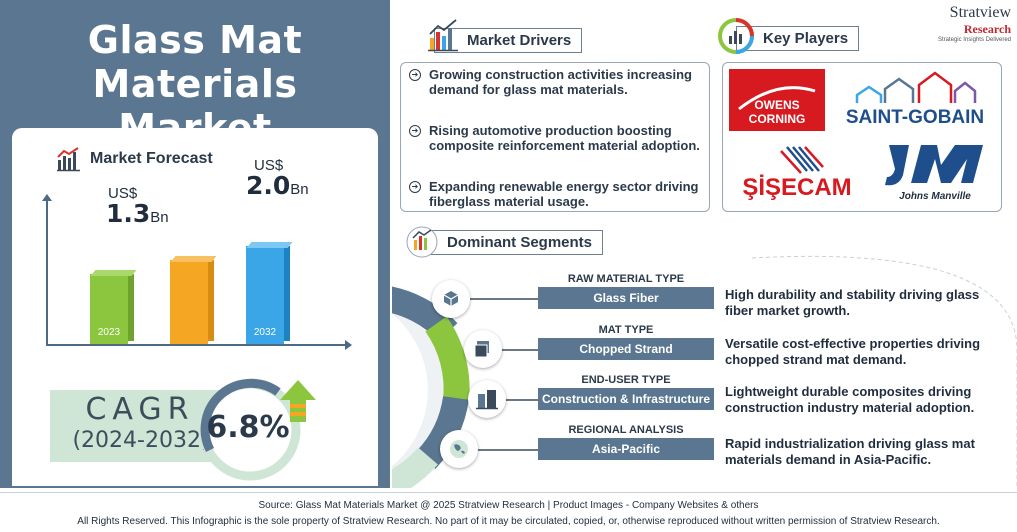  Describe the element at coordinates (109, 309) in the screenshot. I see `bar-2023-front` at that location.